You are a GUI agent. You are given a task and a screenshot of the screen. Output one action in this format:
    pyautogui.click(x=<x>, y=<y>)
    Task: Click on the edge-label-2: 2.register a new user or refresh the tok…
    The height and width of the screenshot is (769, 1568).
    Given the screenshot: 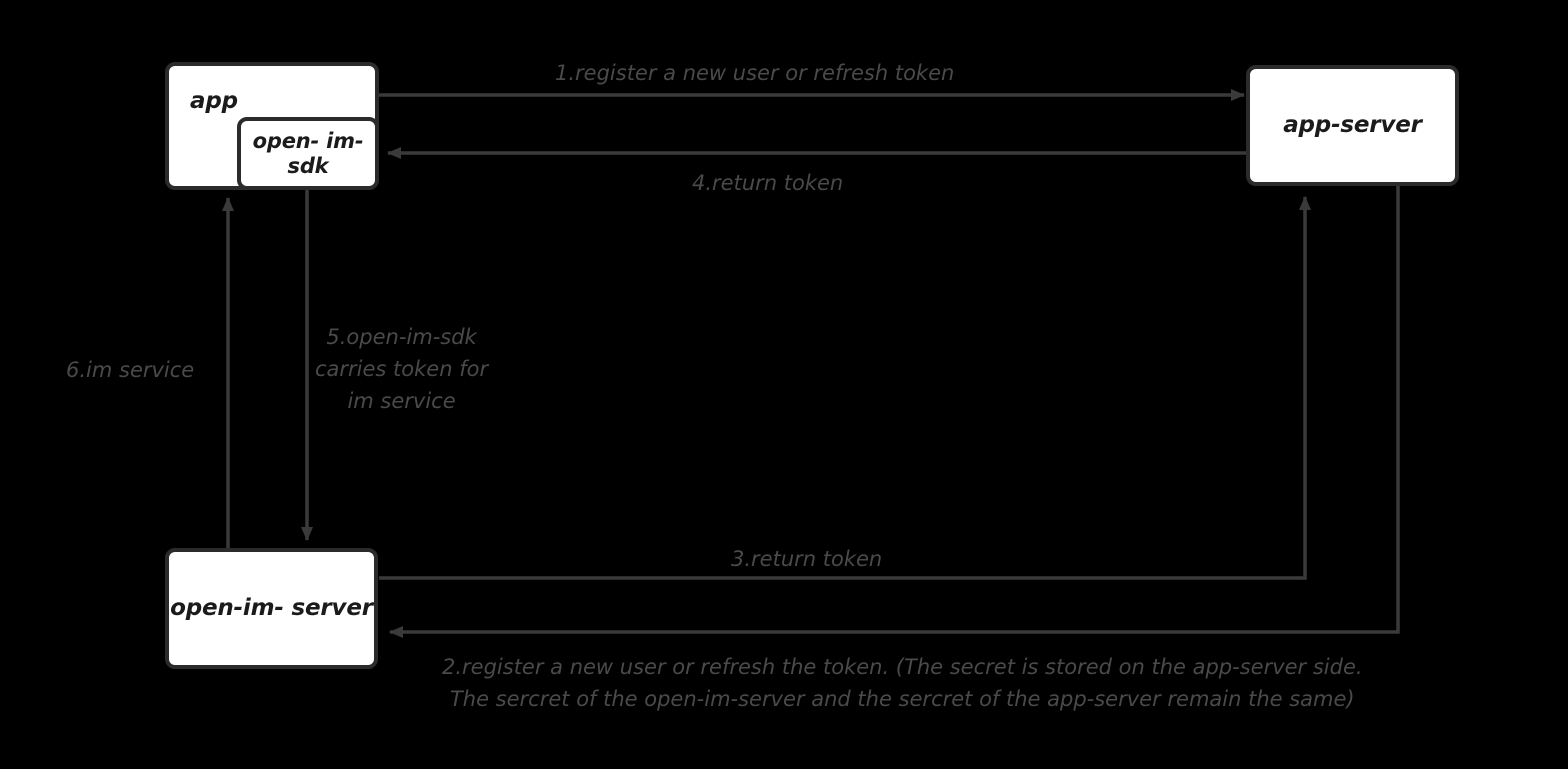 What is the action you would take?
    pyautogui.click(x=902, y=683)
    